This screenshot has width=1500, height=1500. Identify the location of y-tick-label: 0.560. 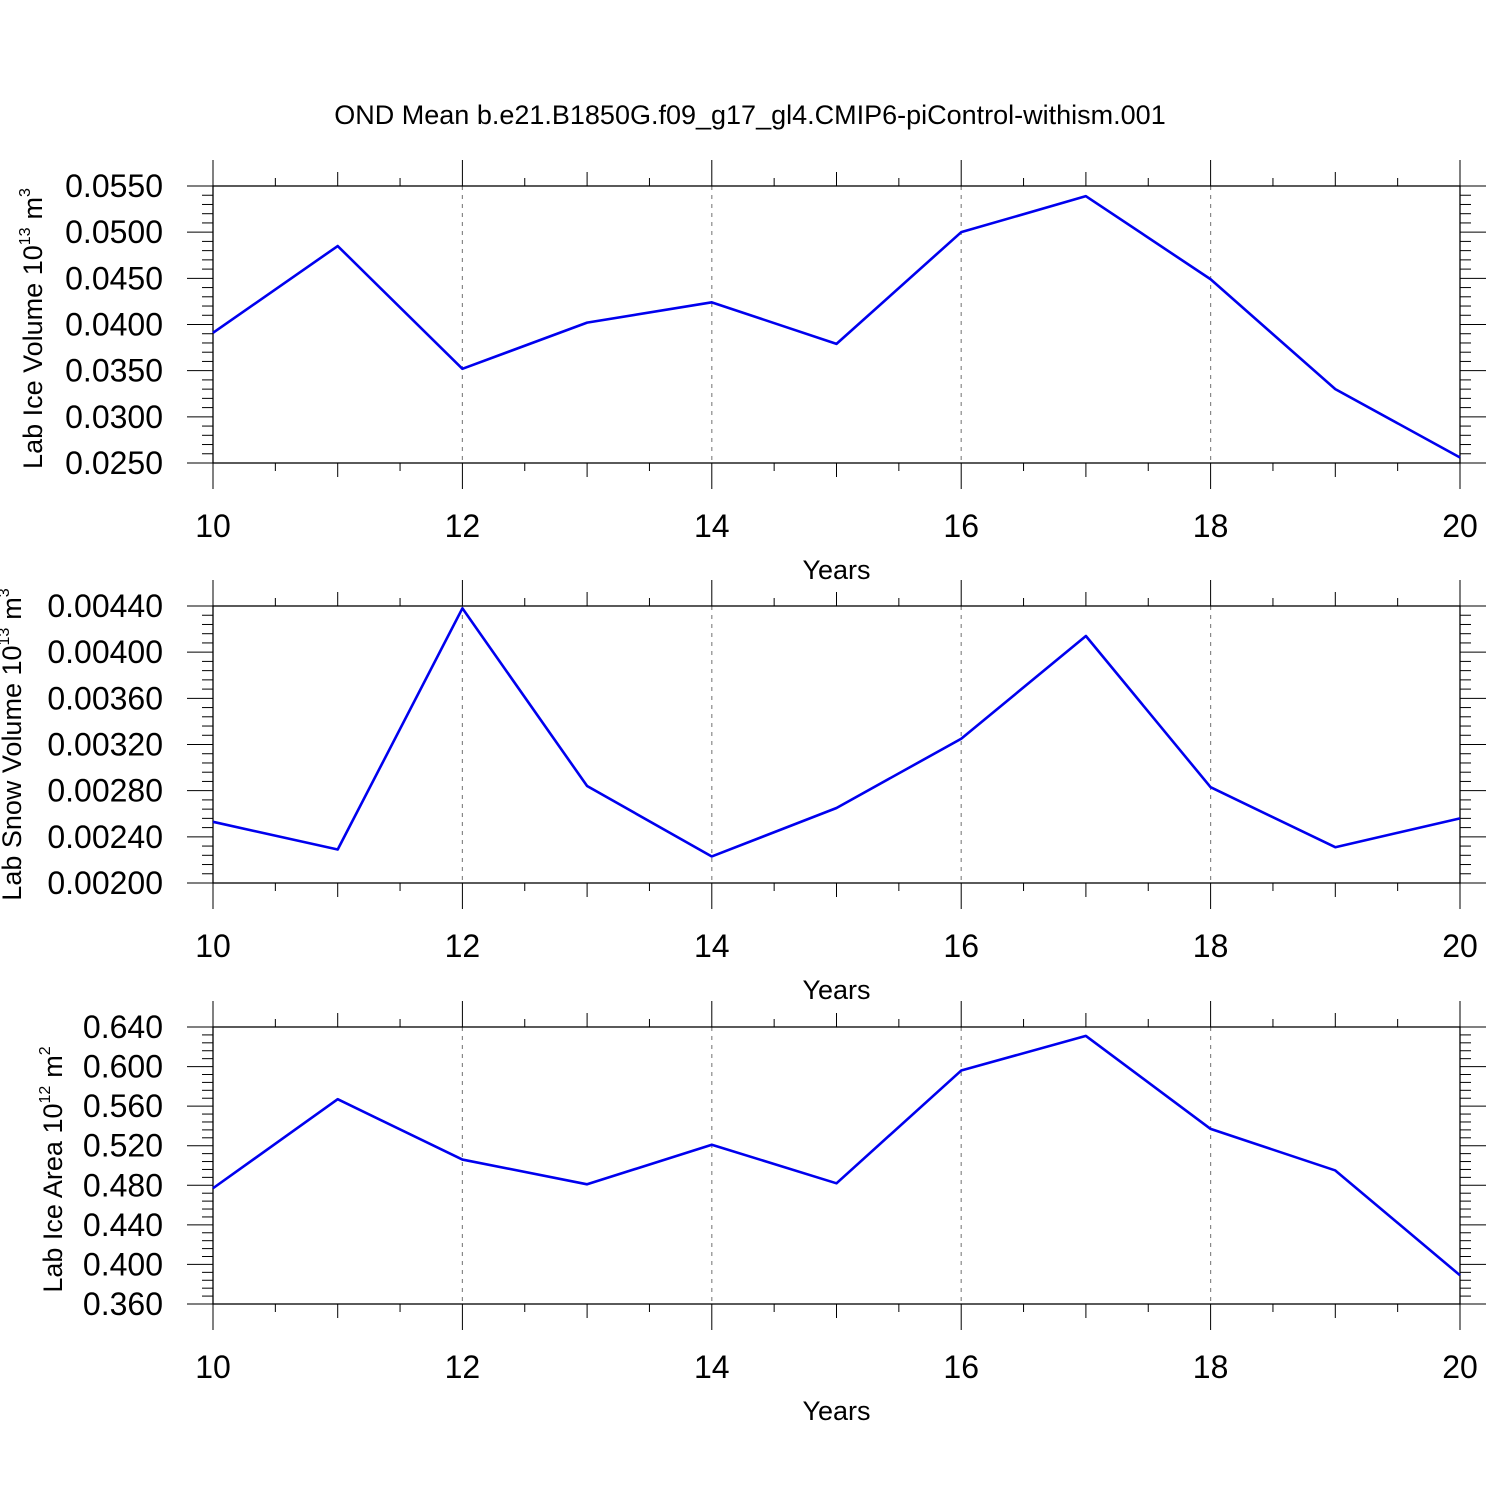
(123, 1106).